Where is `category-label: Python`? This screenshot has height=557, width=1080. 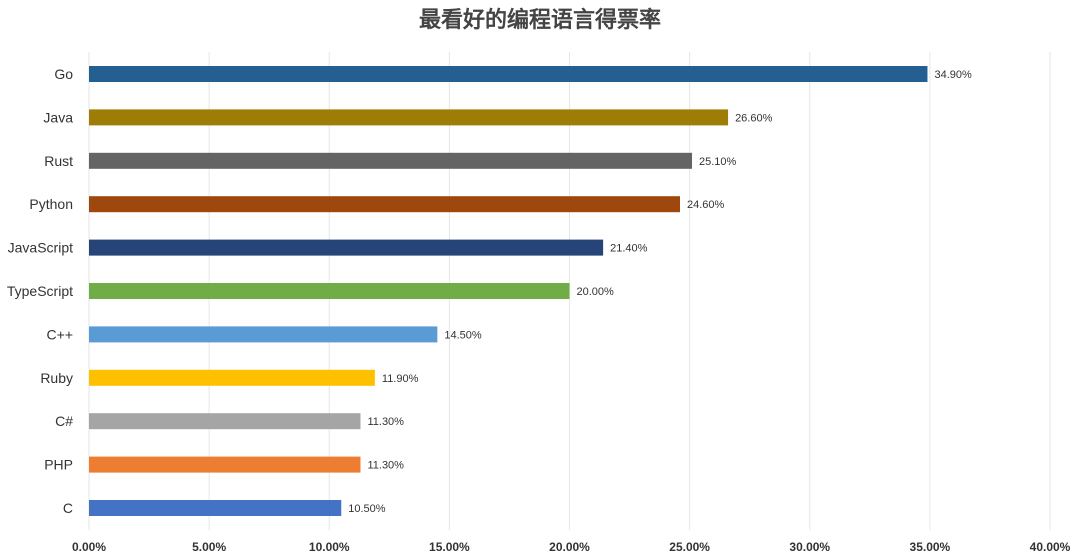
category-label: Python is located at coordinates (51, 204).